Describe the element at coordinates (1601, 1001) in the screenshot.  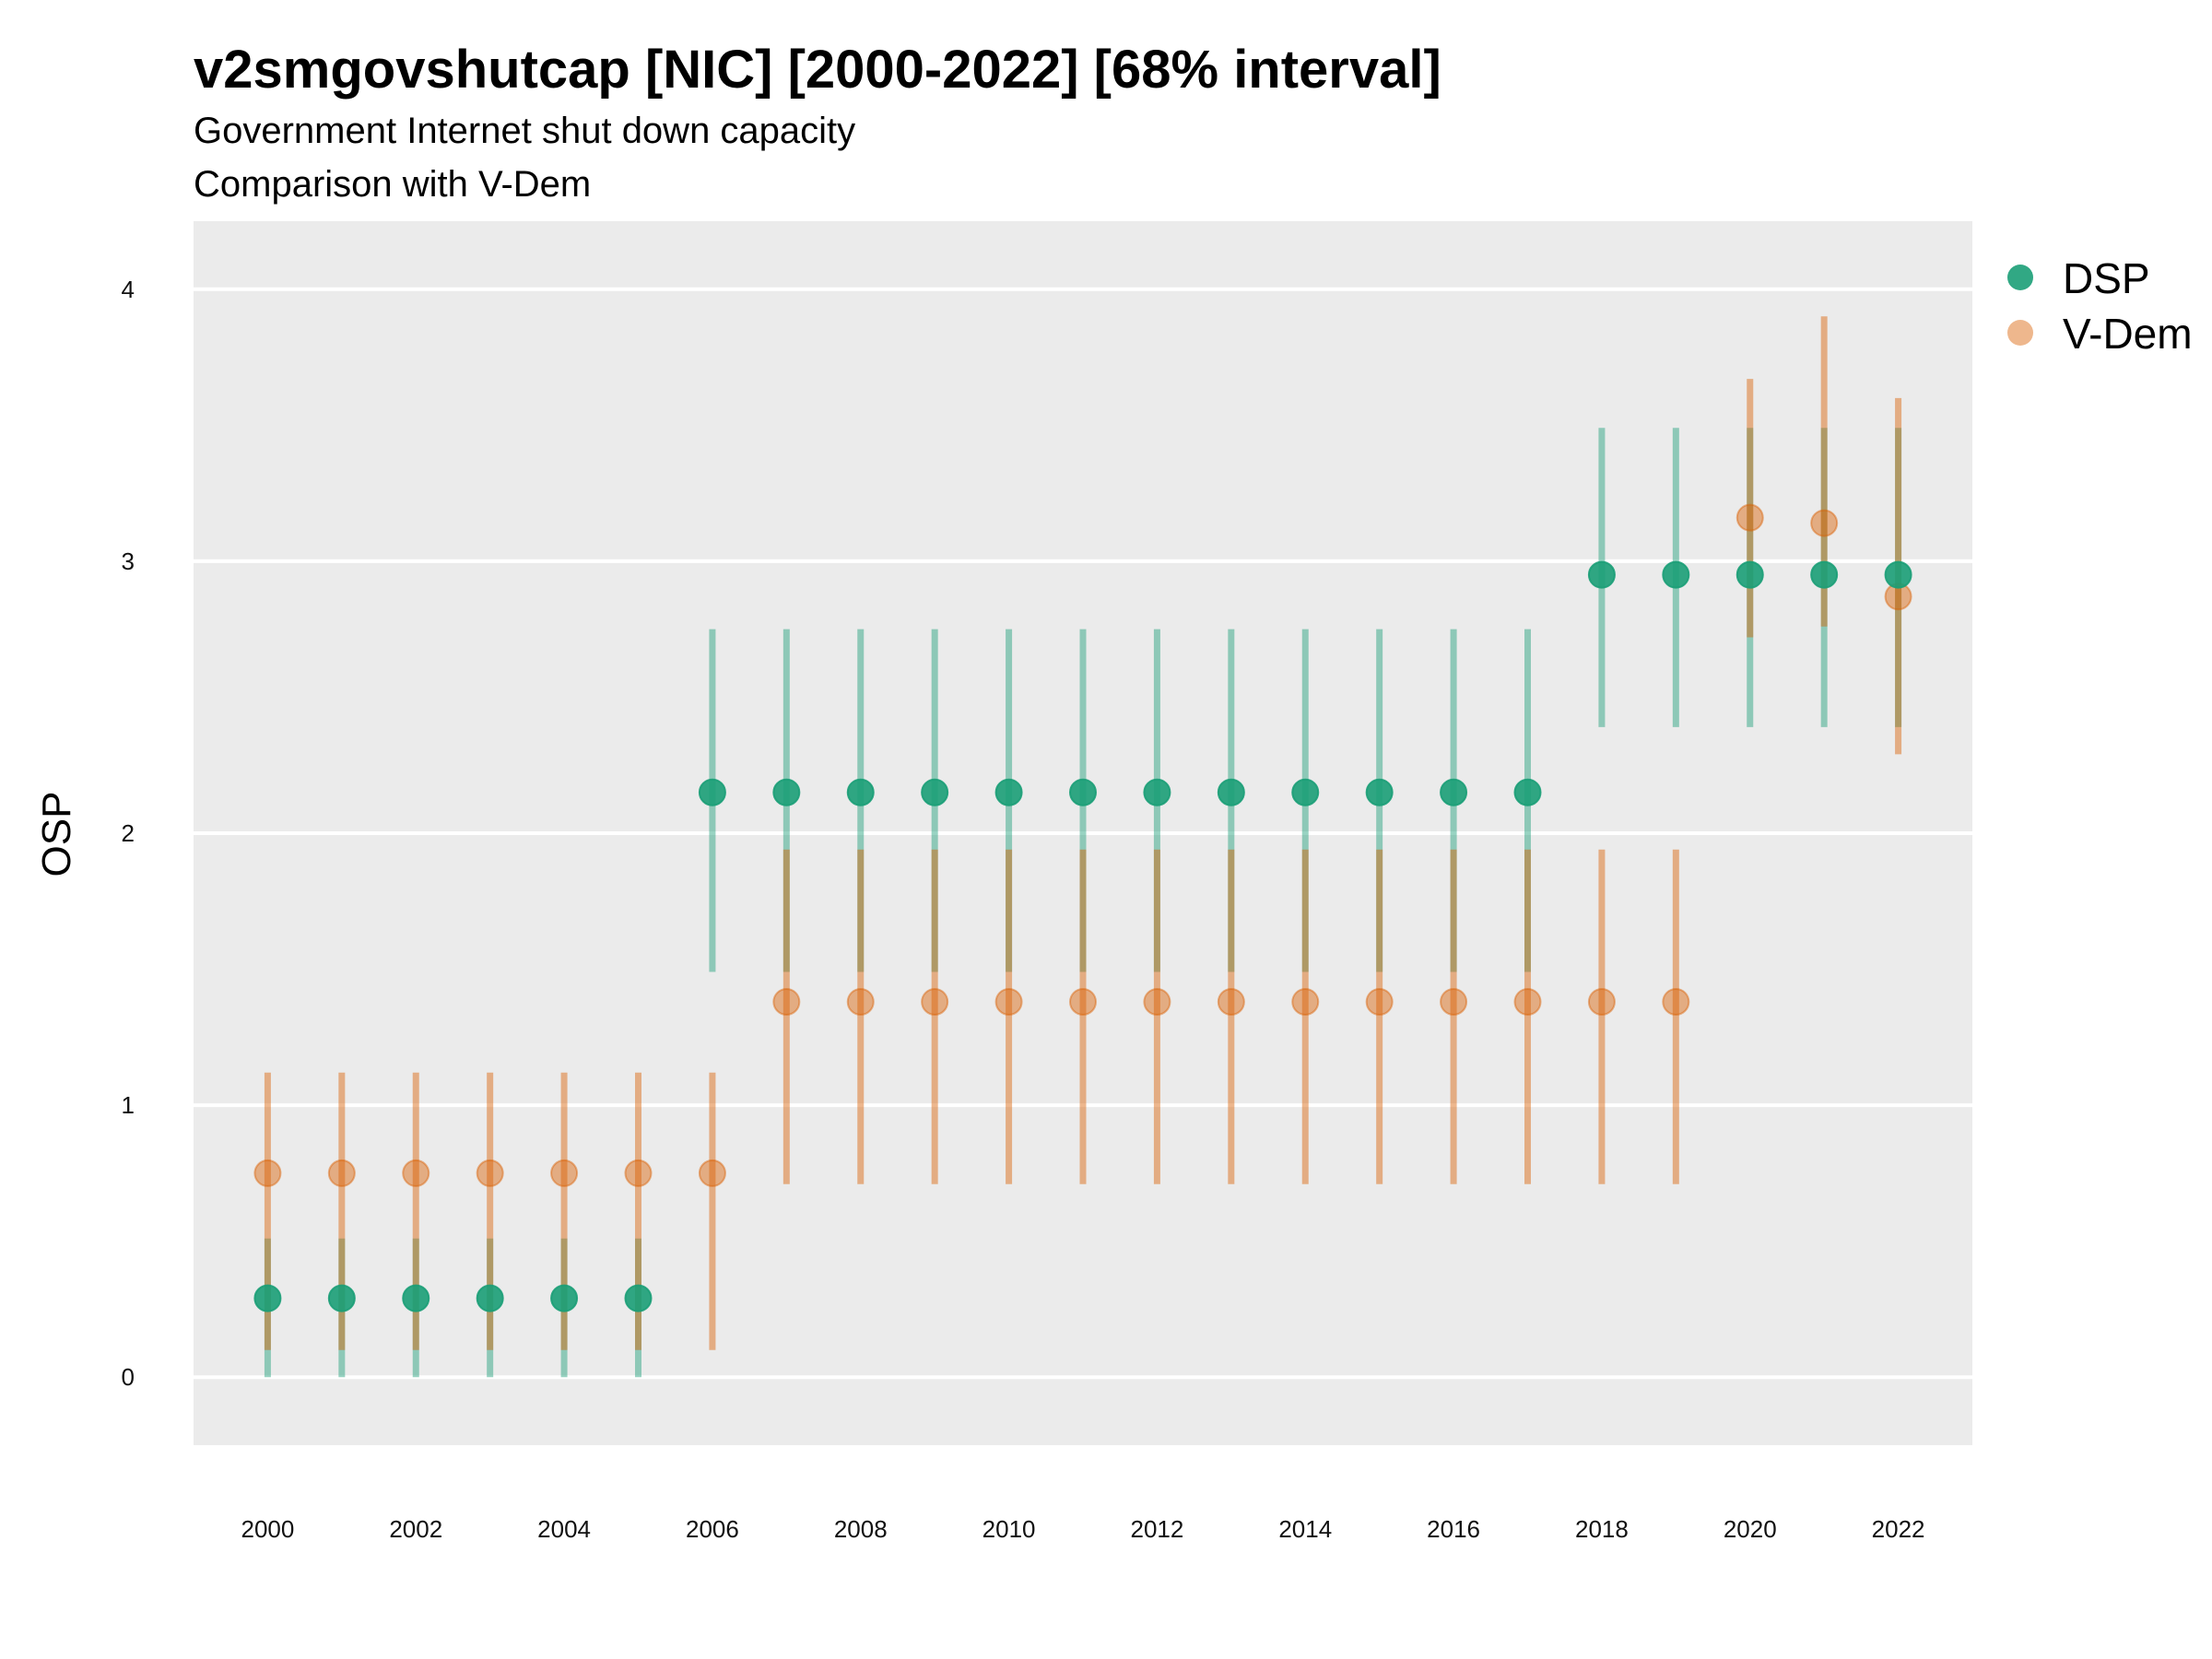
I see `point-vdem-2018` at that location.